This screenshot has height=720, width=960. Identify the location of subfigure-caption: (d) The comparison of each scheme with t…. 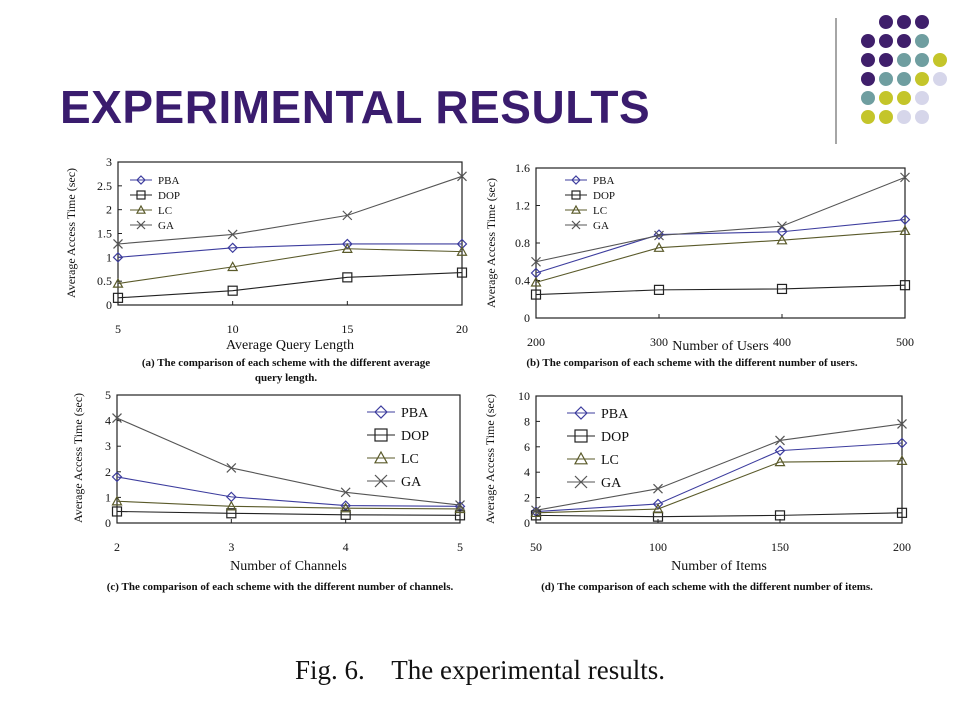
(707, 587).